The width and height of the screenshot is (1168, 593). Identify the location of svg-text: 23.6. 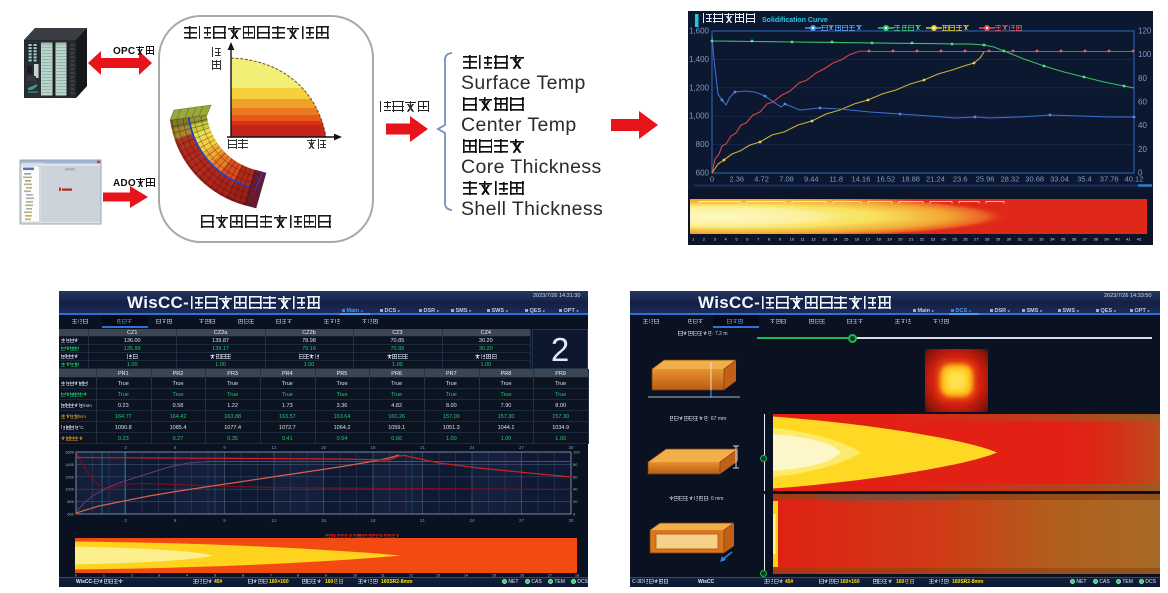
(960, 179).